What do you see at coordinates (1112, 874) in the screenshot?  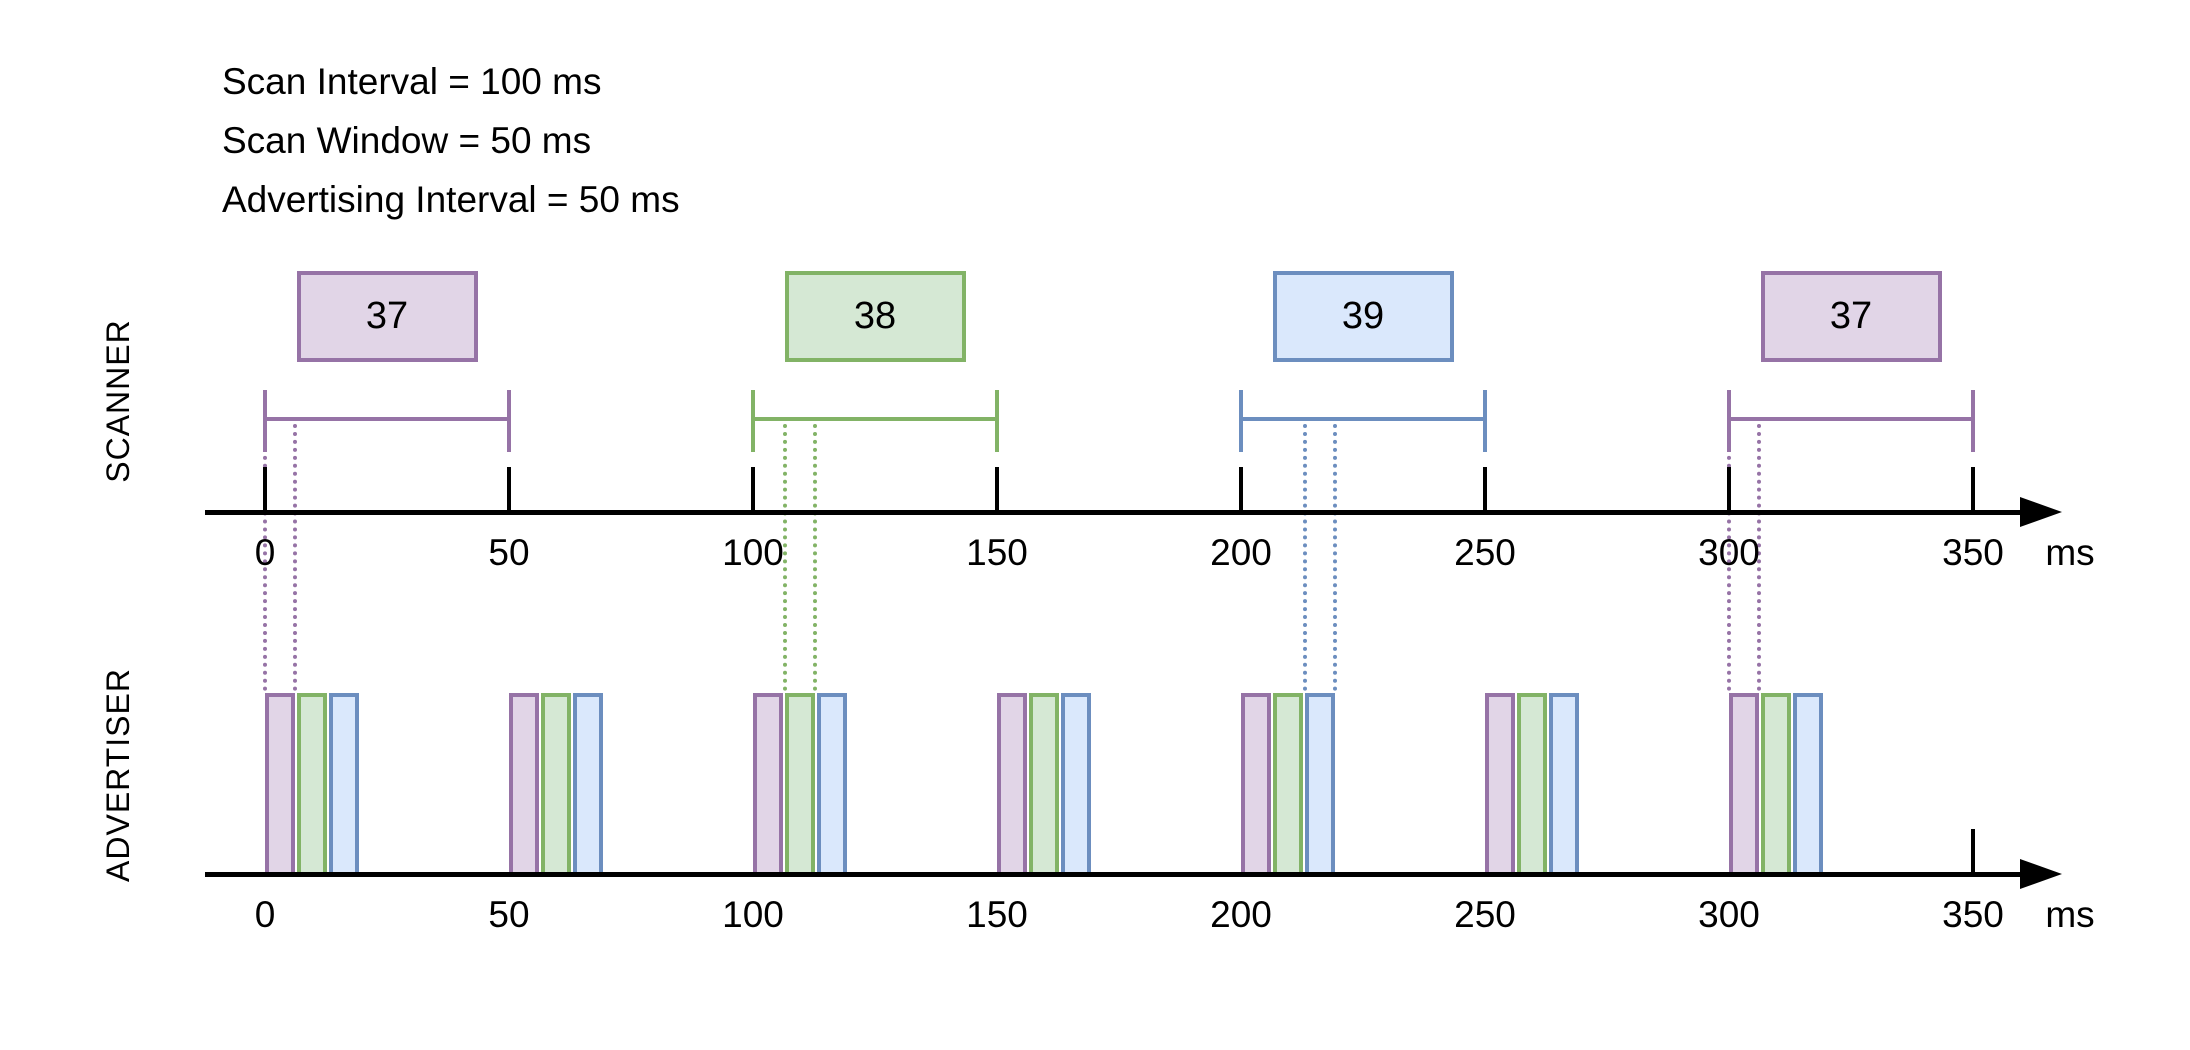 I see `advertiser-axis-line` at bounding box center [1112, 874].